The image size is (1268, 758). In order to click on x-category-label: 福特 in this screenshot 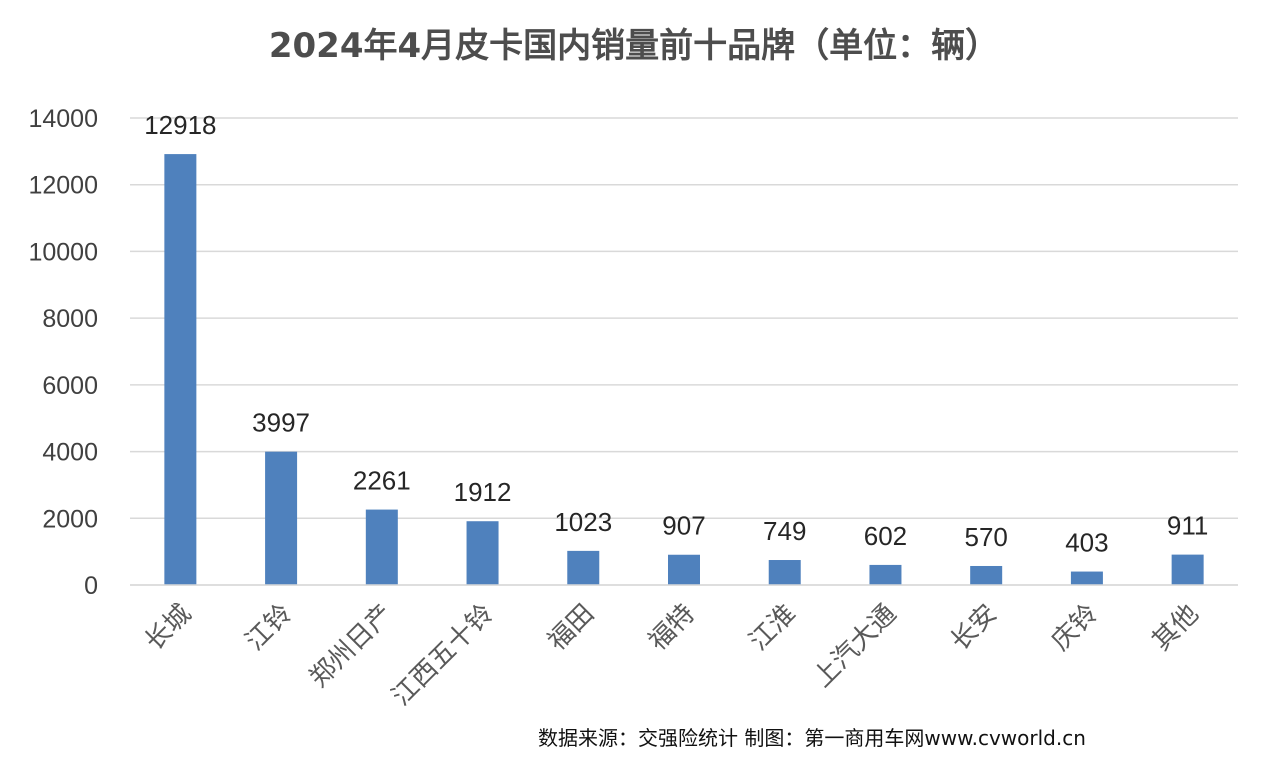, I will do `click(672, 628)`.